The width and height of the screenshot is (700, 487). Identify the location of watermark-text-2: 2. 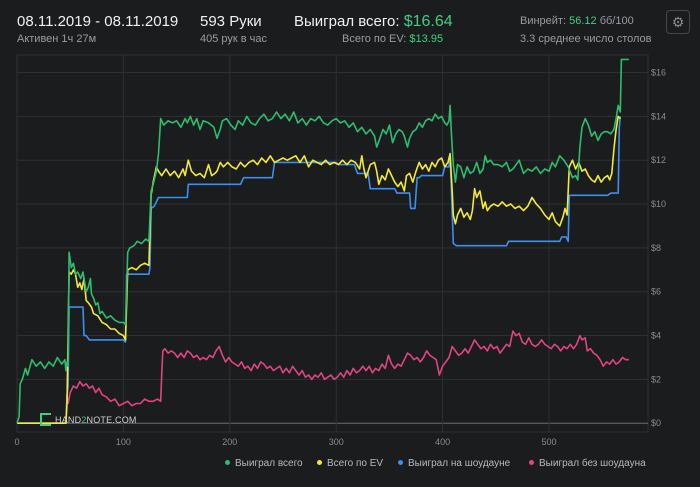
(84, 419).